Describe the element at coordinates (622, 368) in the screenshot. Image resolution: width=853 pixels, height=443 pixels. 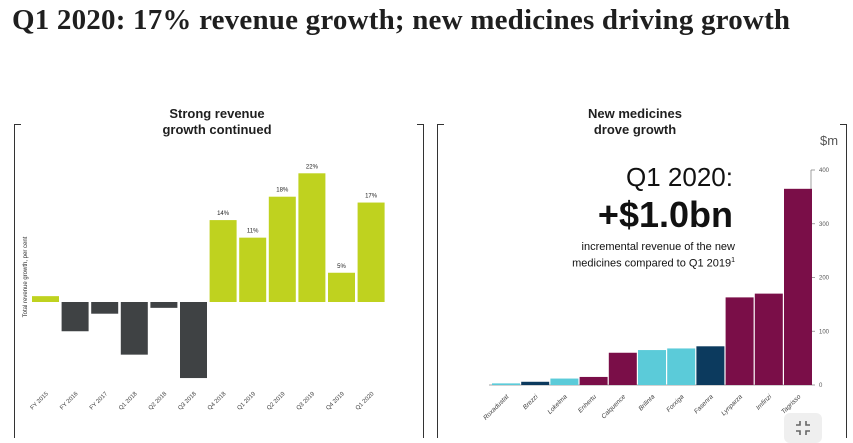
I see `bar-calquence` at that location.